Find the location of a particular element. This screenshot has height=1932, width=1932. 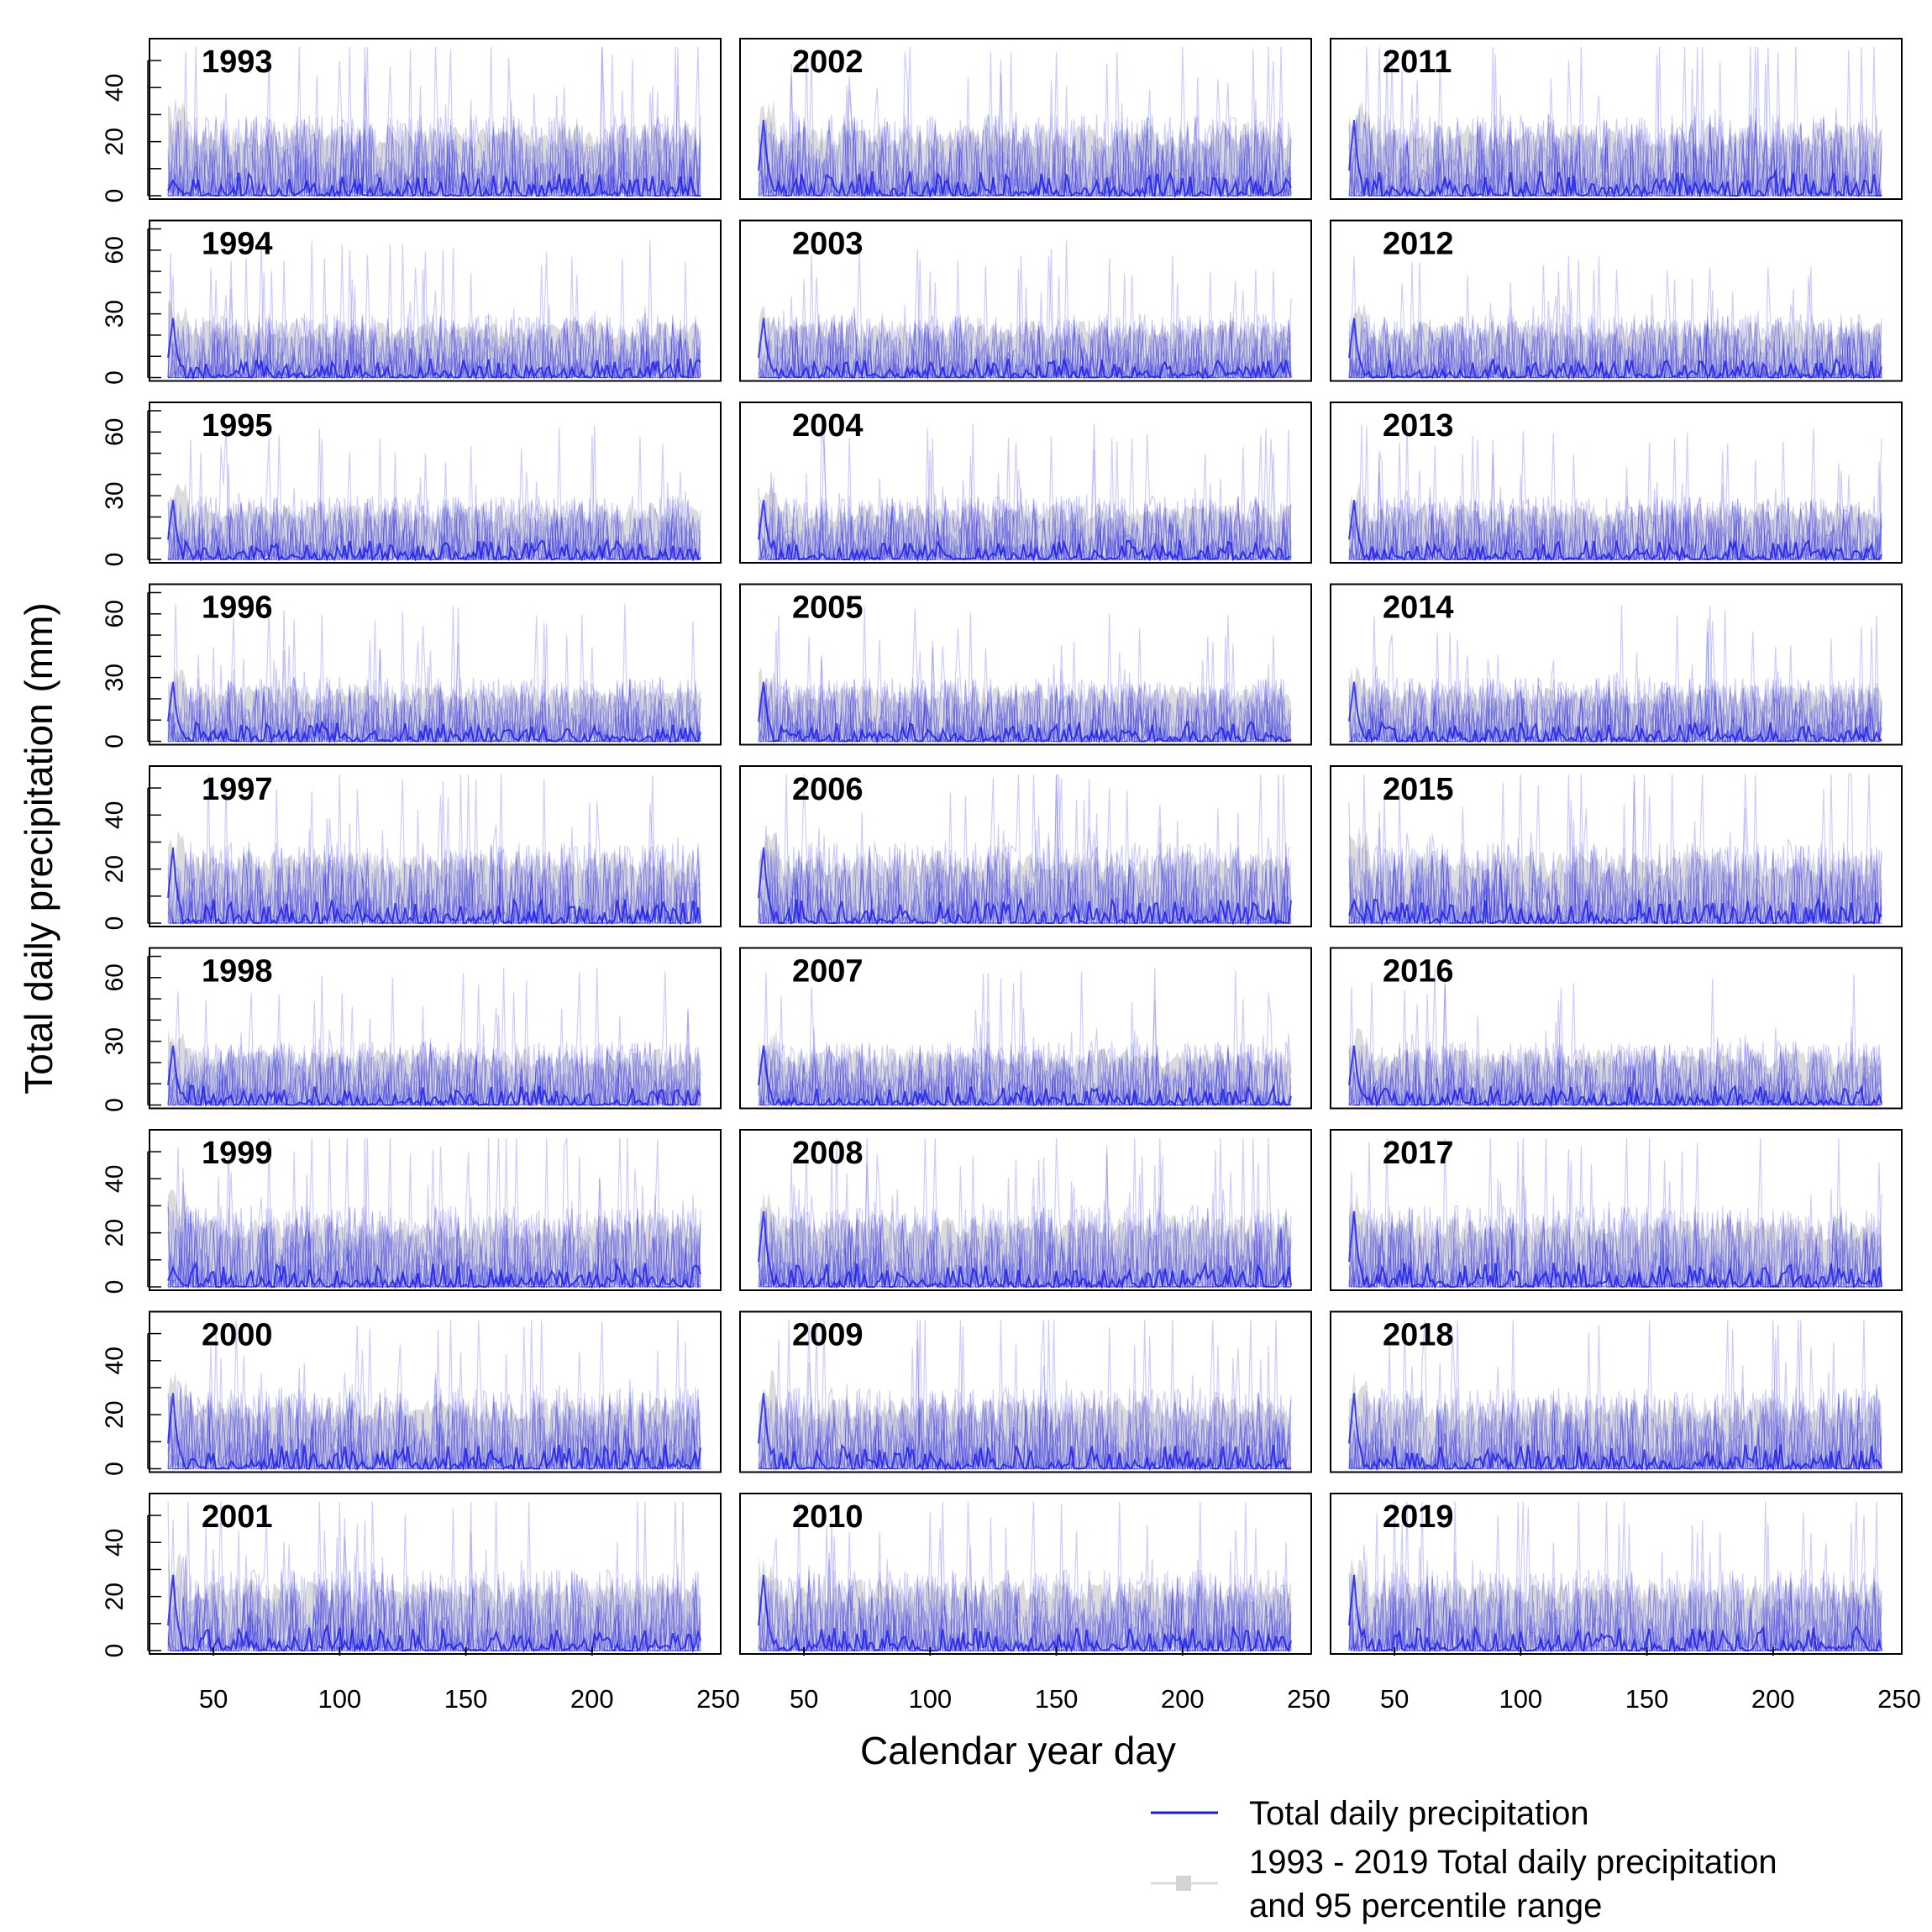

panel-2015: 2015 is located at coordinates (1616, 846).